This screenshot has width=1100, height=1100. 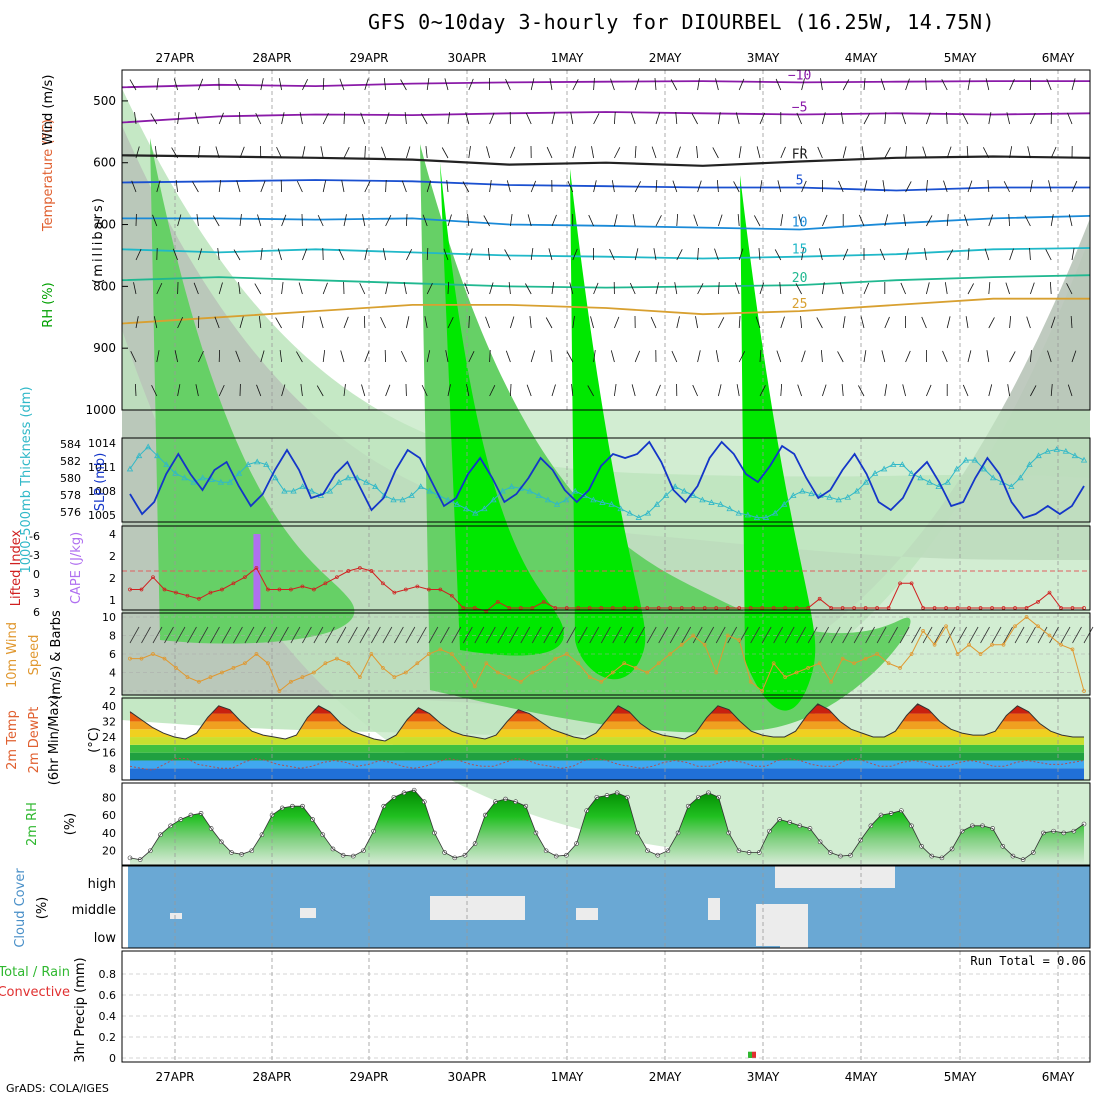 What do you see at coordinates (308, 913) in the screenshot?
I see `cloud-block` at bounding box center [308, 913].